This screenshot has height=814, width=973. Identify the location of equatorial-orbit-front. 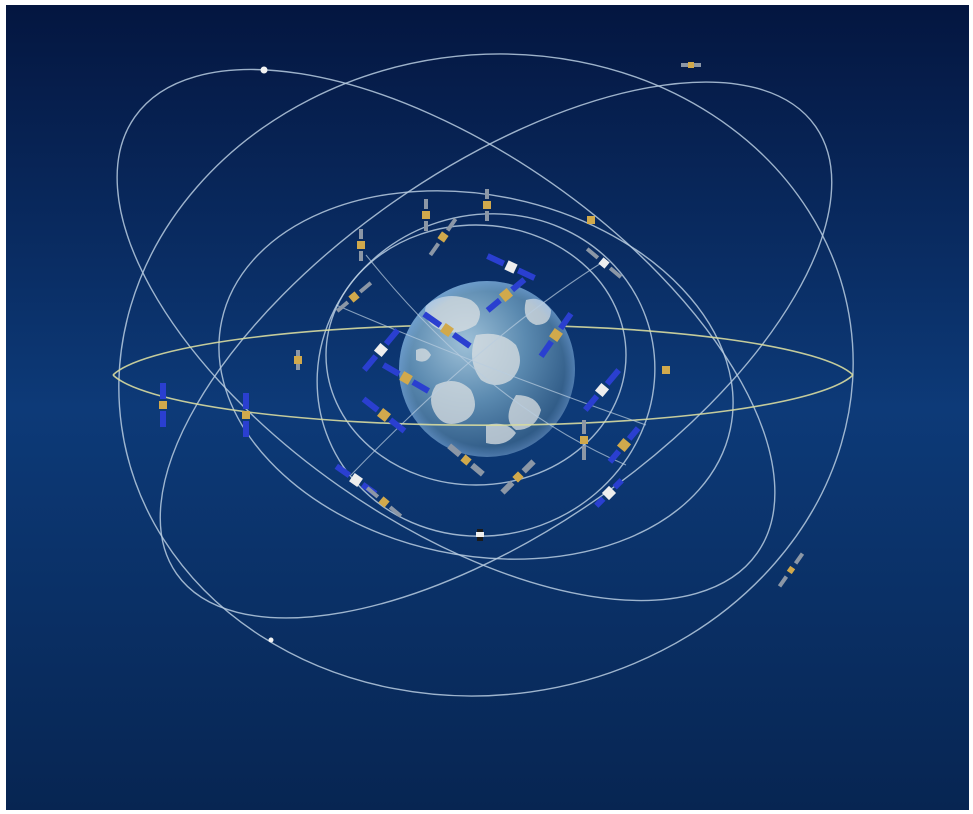
(483, 400).